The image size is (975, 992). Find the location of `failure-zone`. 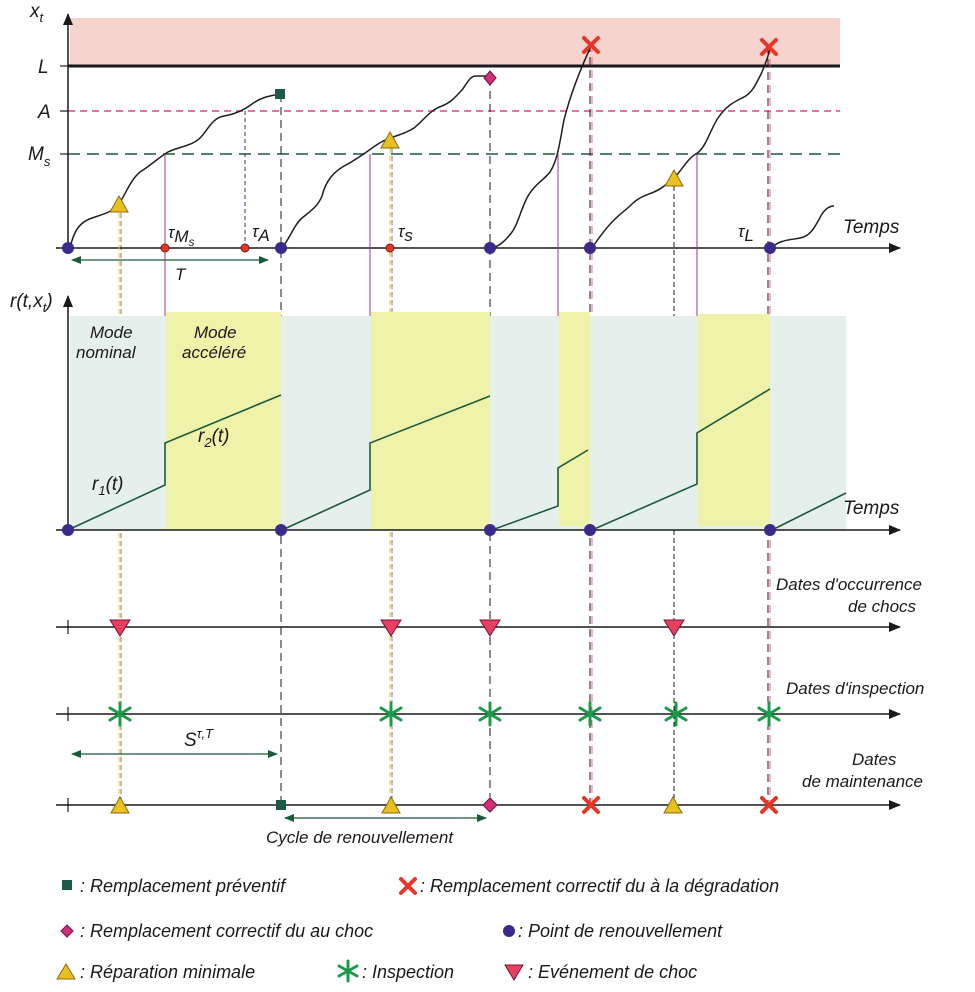

failure-zone is located at coordinates (455, 42).